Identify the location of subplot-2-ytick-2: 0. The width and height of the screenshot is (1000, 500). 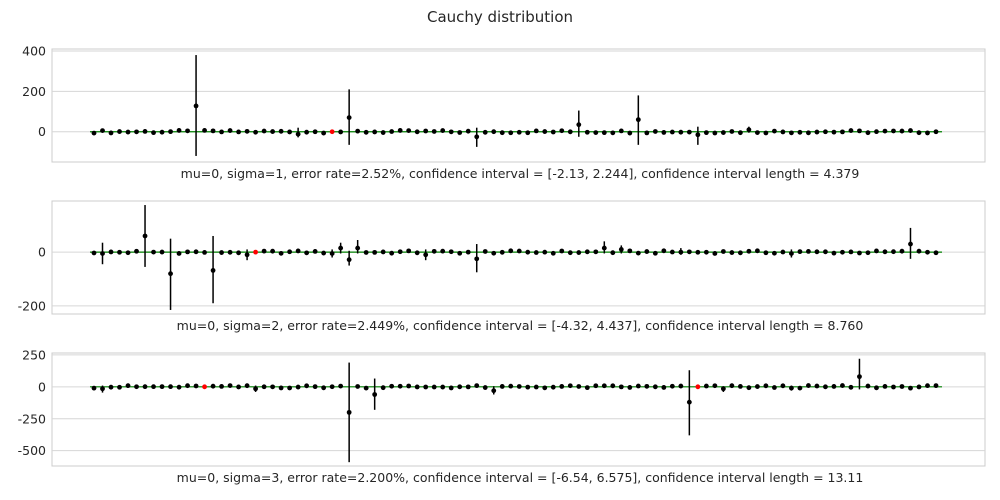
(42, 252).